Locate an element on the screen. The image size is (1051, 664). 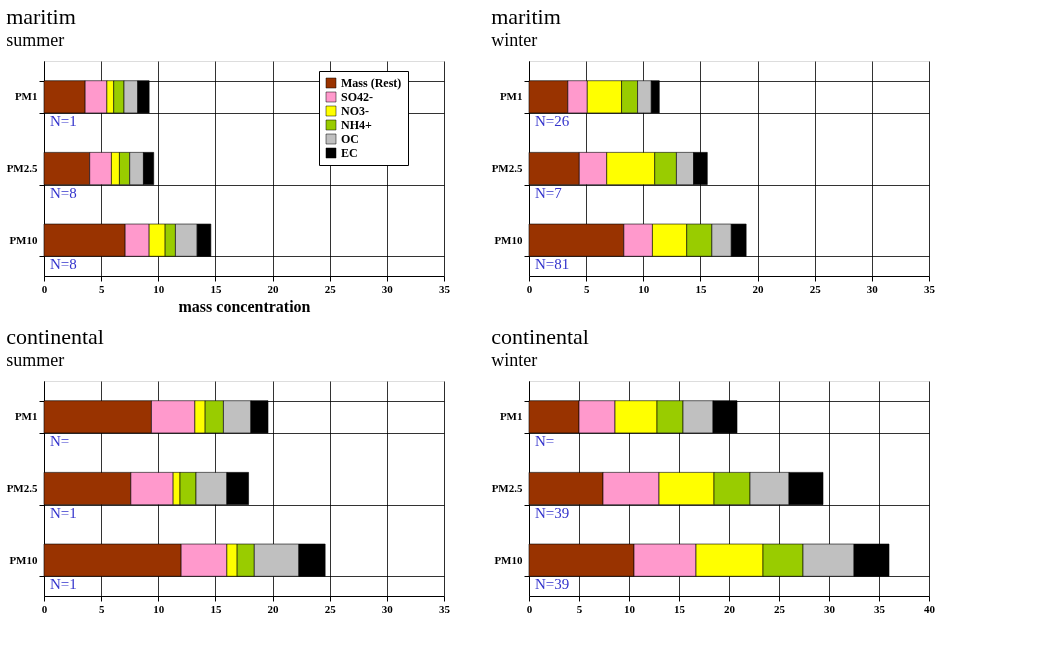
legend-label: EC is located at coordinates (349, 153).